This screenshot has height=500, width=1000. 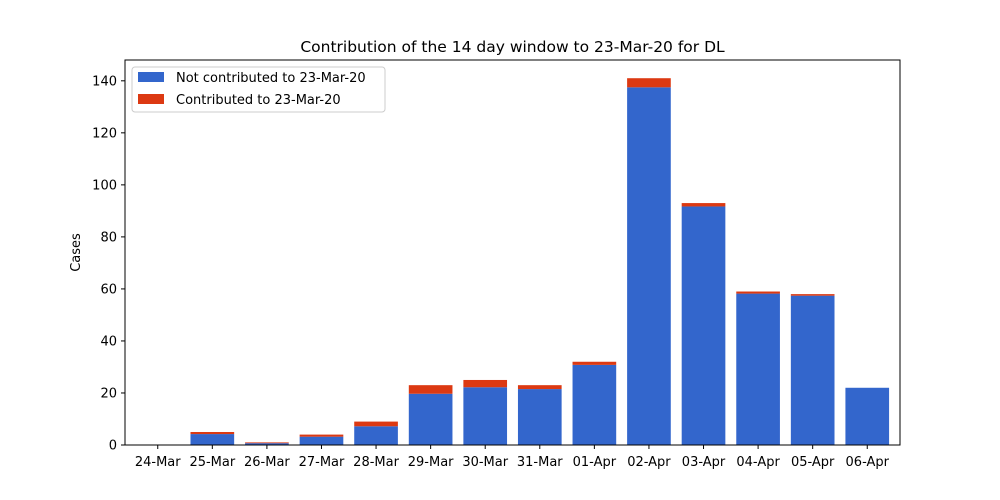 What do you see at coordinates (485, 416) in the screenshot?
I see `bar-not-contributed-30-Mar` at bounding box center [485, 416].